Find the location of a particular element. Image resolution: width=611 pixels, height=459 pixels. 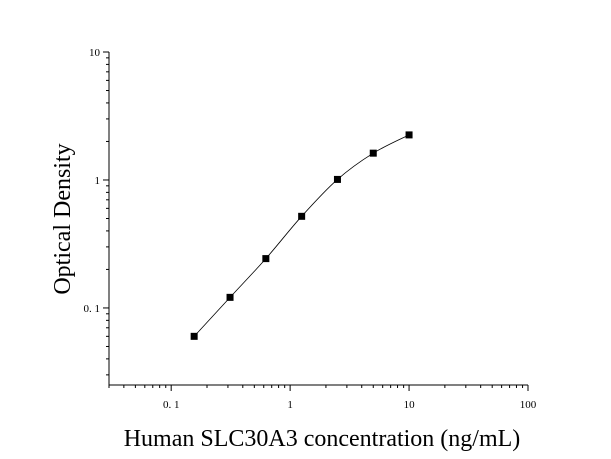

y-axis-ticks: 0. 1 1 10 is located at coordinates (96, 211).